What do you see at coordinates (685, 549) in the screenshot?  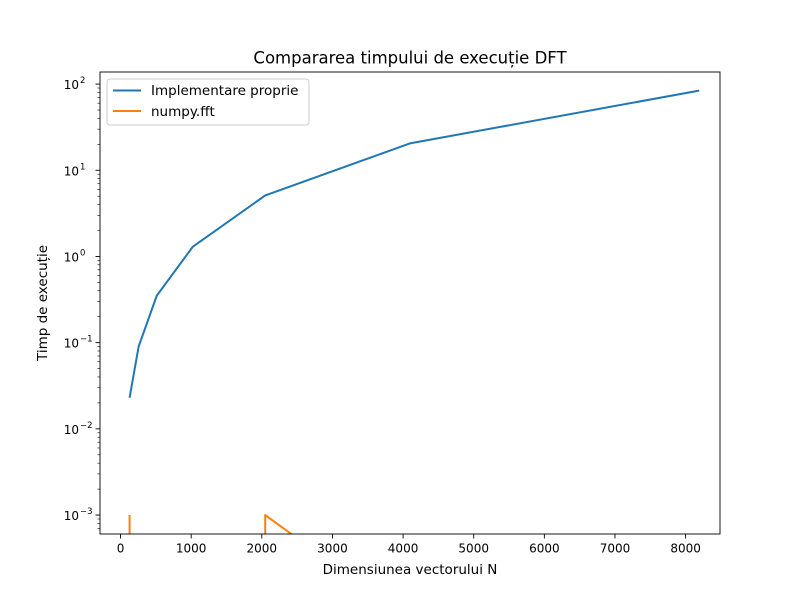 I see `x-tick-label: 8000` at bounding box center [685, 549].